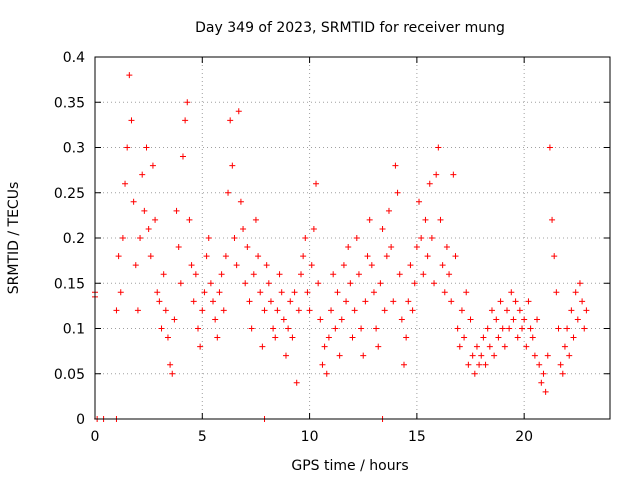 This screenshot has width=640, height=480. Describe the element at coordinates (74, 58) in the screenshot. I see `y-tick-label: 0.4` at that location.